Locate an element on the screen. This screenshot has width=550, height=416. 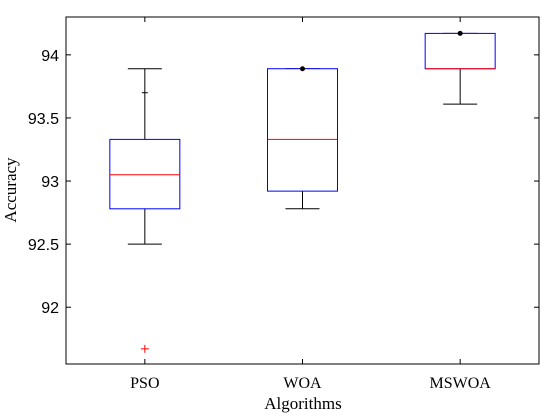
y-tick-label: 92 is located at coordinates (50, 308).